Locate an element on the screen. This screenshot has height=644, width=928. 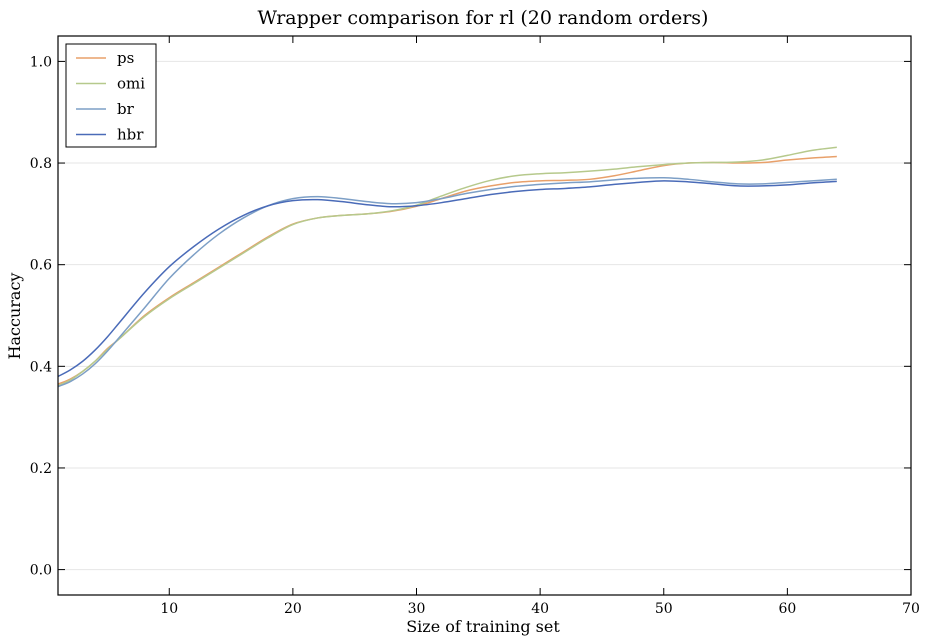
x-tick-label: 20 is located at coordinates (293, 609).